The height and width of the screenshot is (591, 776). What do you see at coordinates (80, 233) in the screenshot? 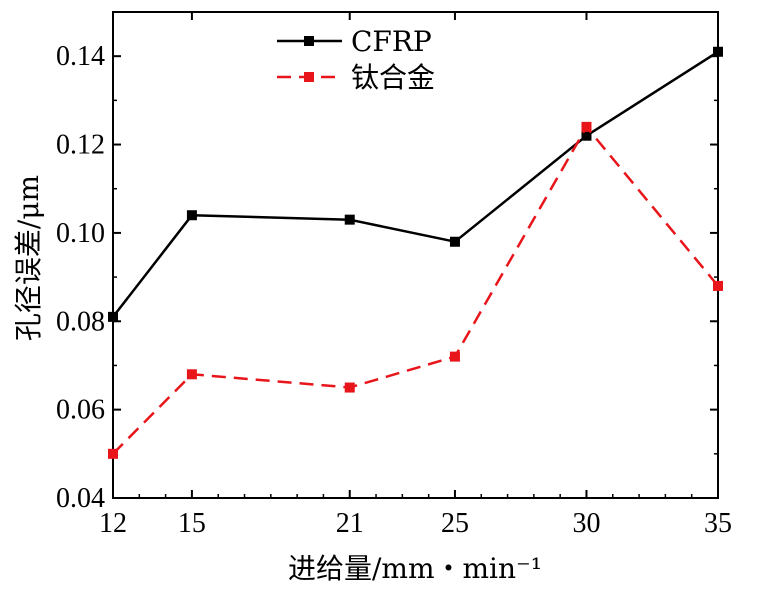
I see `y-tick-label: 0.10` at bounding box center [80, 233].